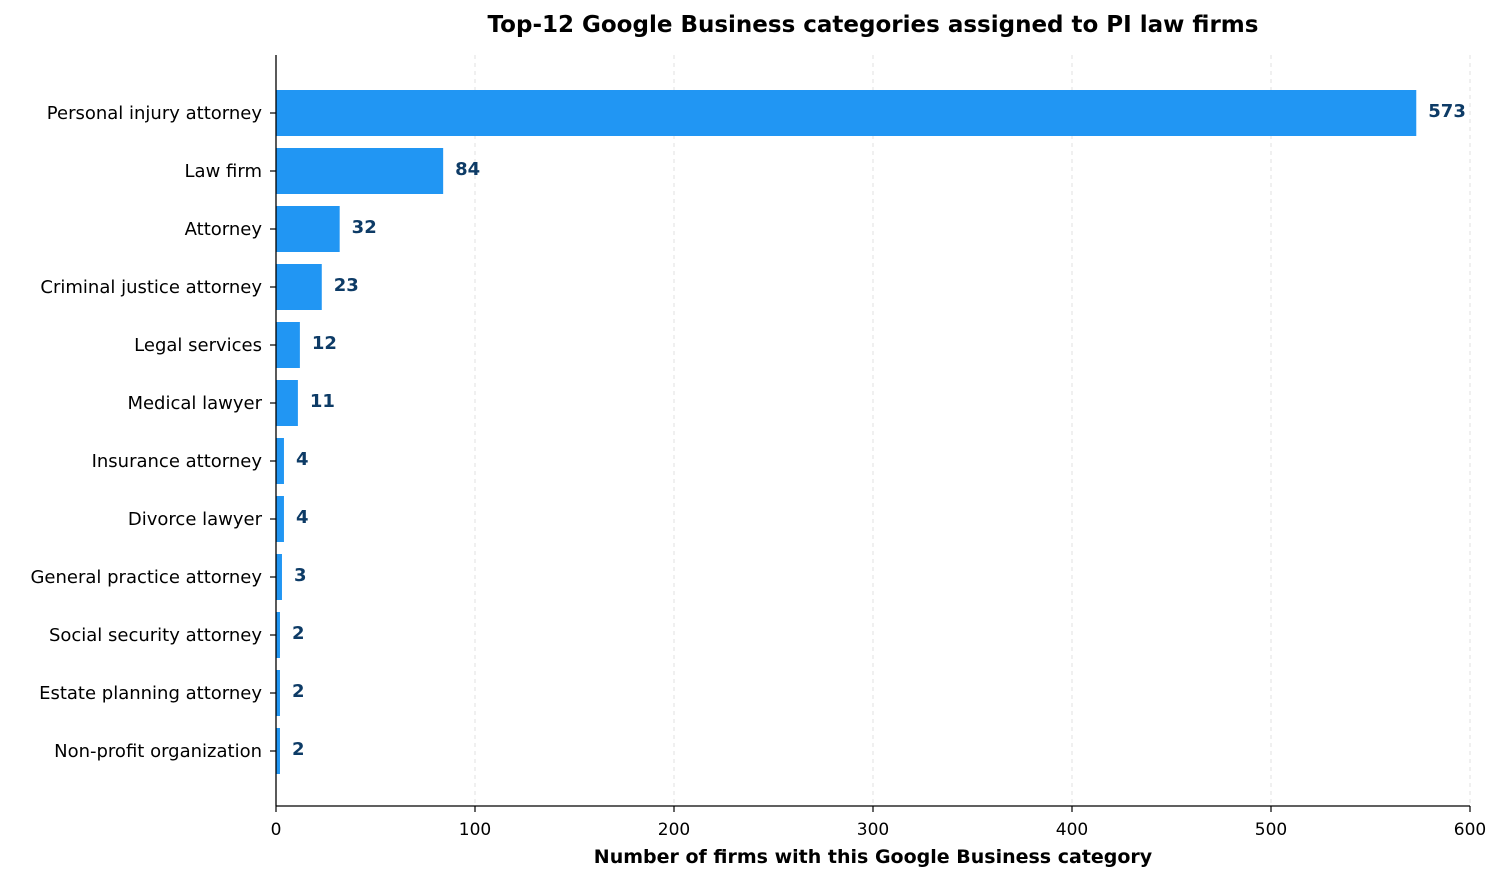 The width and height of the screenshot is (1500, 882). I want to click on value-label: 23, so click(346, 285).